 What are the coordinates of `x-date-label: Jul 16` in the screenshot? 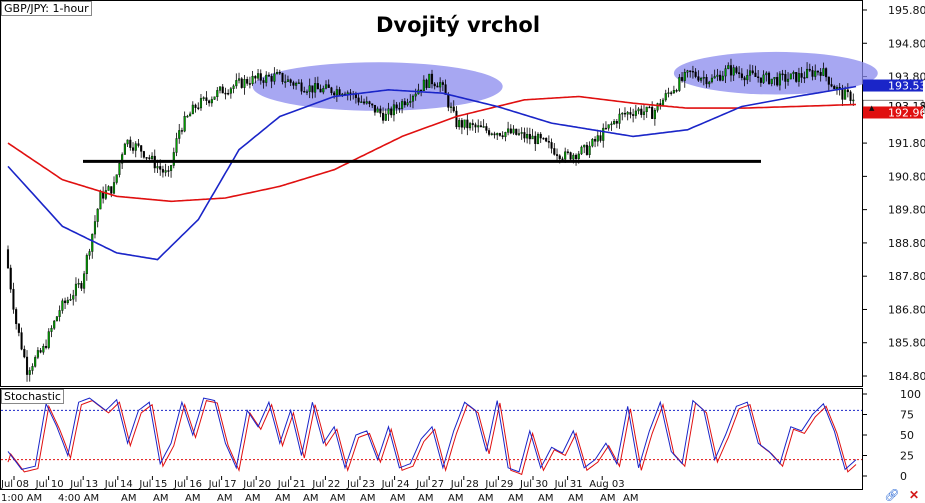 It's located at (187, 484).